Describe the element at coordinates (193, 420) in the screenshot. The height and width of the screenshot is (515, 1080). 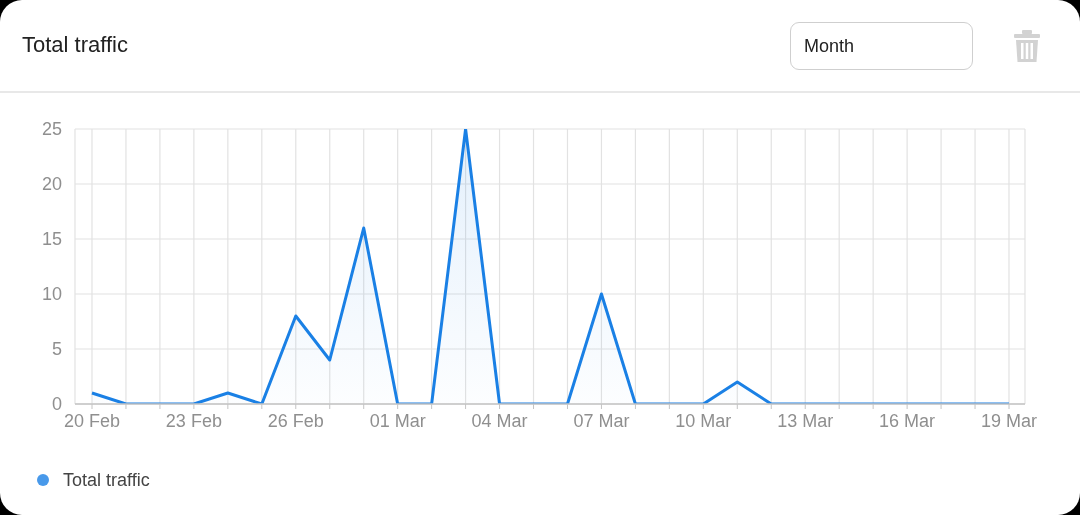
I see `x-tick-label: 23 Feb` at that location.